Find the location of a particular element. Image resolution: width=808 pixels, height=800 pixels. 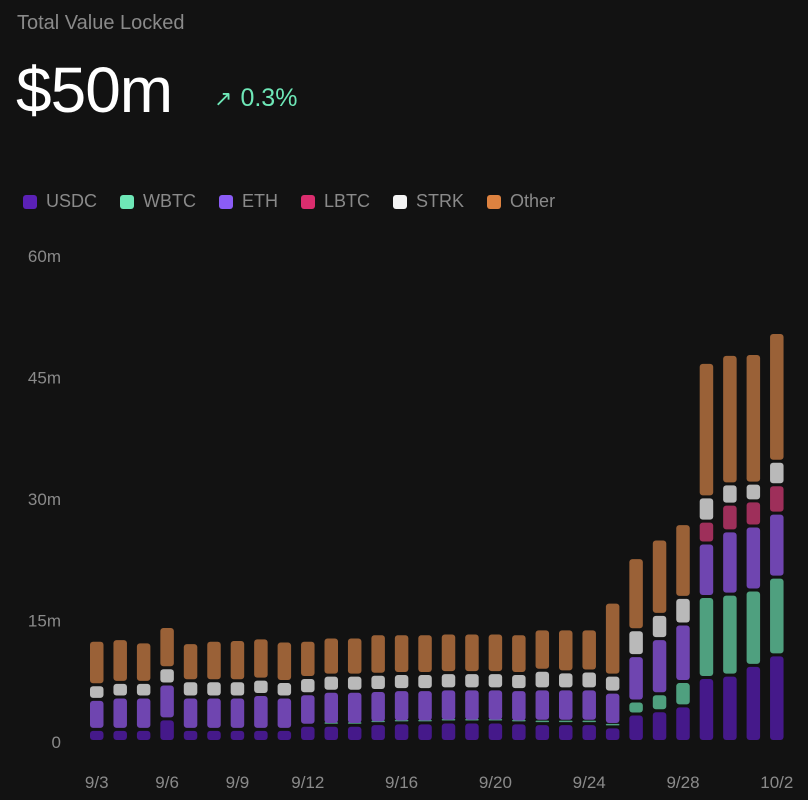

legend-item-eth: ETH is located at coordinates (248, 201).